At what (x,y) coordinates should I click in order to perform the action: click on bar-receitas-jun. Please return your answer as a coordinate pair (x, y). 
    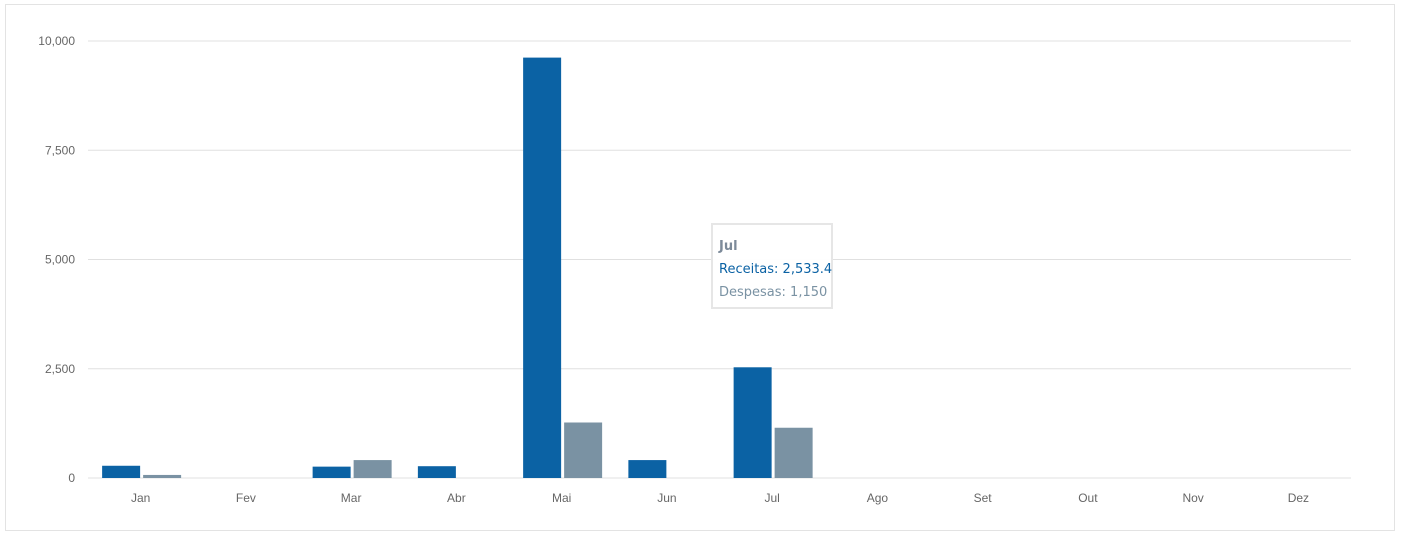
    Looking at the image, I should click on (647, 469).